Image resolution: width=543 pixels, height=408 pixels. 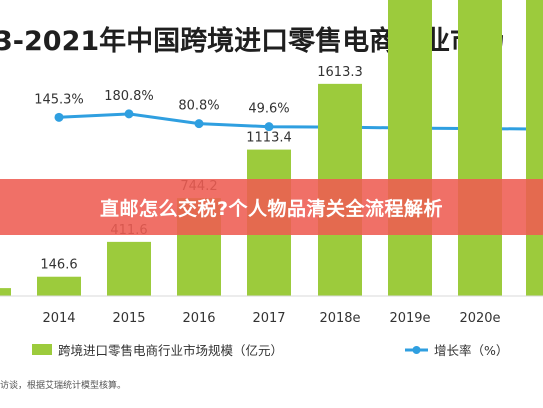 I want to click on x-tick-2015: 2015, so click(x=128, y=318).